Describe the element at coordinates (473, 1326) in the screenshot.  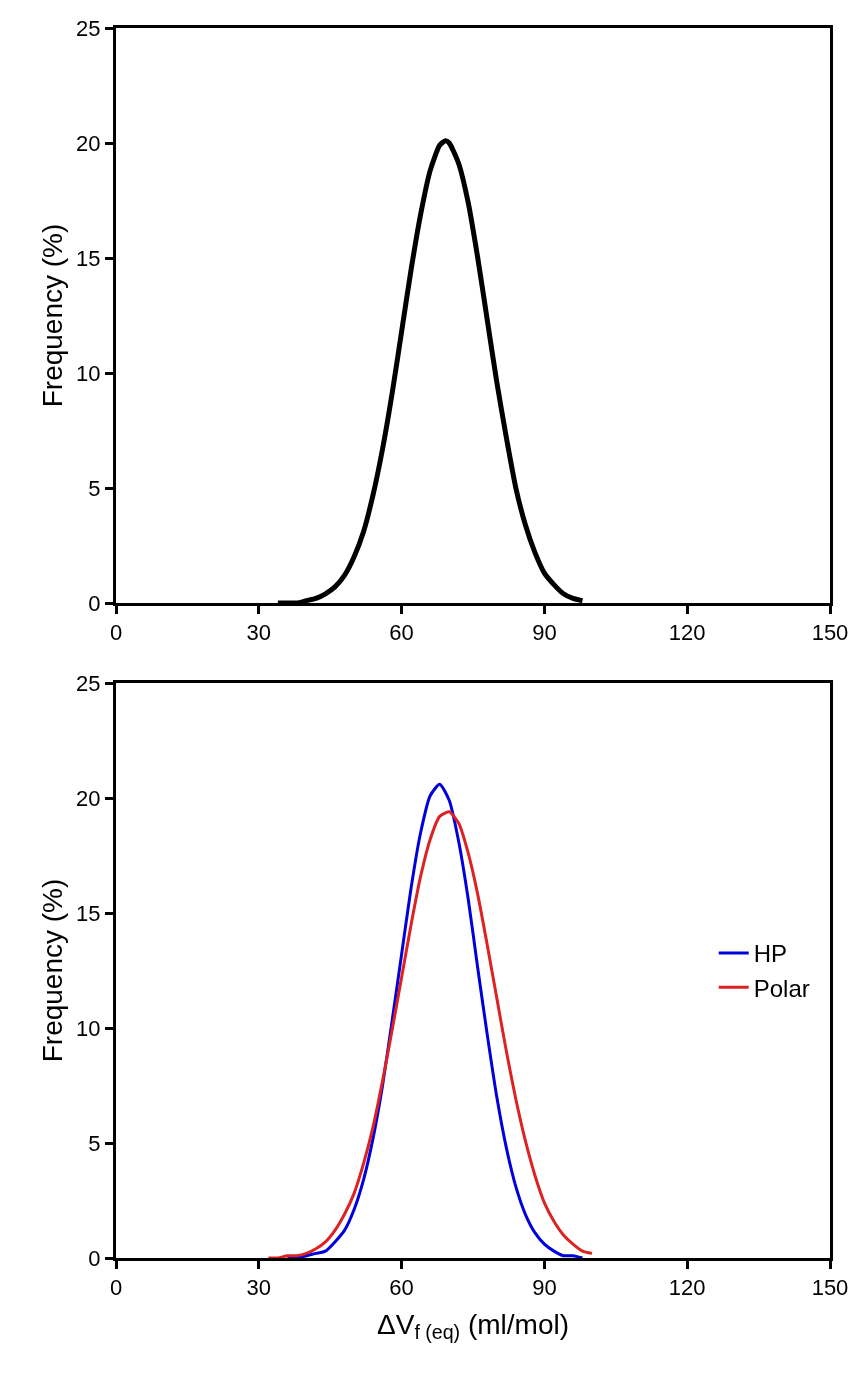
I see `x-axis-title: ΔV$_{f (eq)}$ (ml/mol)` at that location.